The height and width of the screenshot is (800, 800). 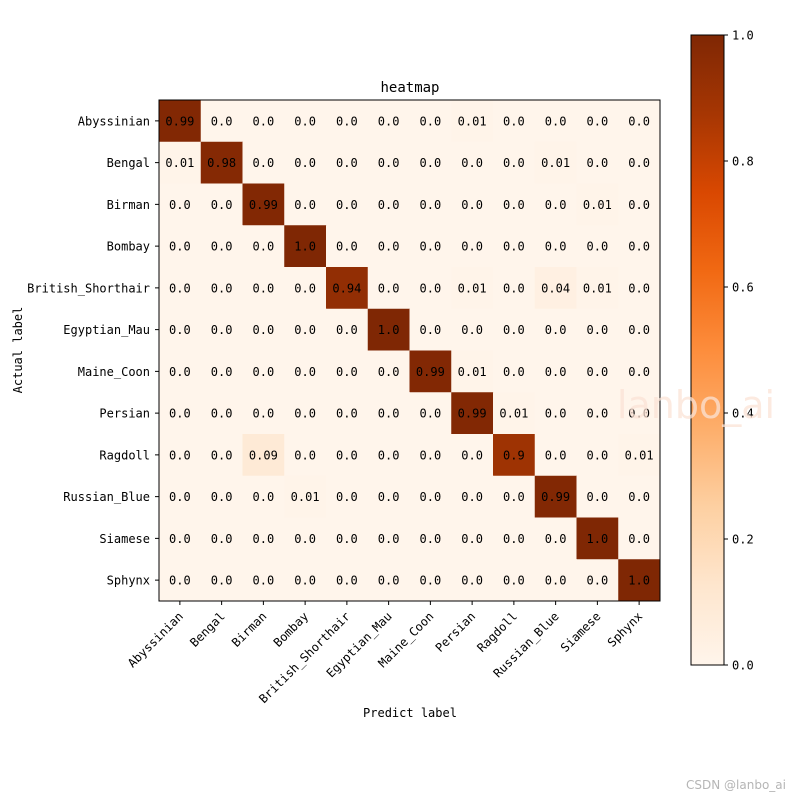 What do you see at coordinates (597, 288) in the screenshot?
I see `heatmap-cell-label: 0.01` at bounding box center [597, 288].